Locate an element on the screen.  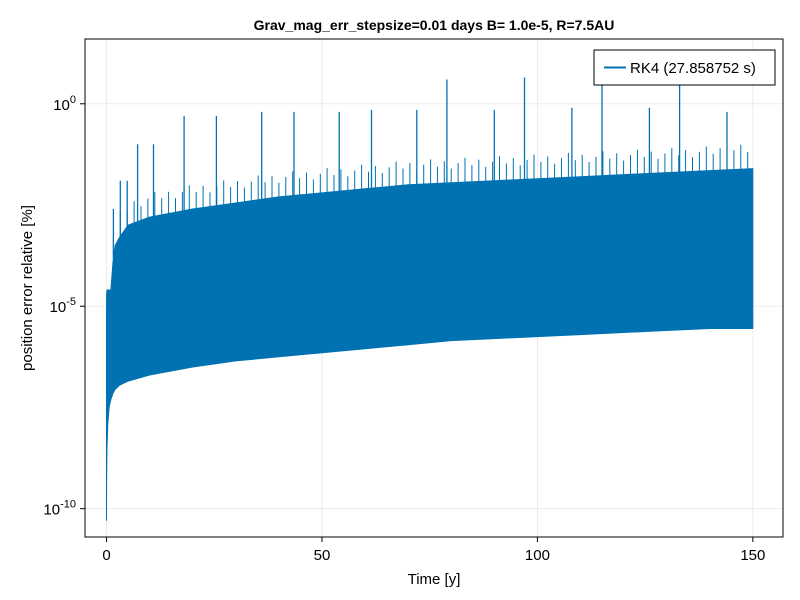
y-tick-label: 10⁻⁵ is located at coordinates (63, 306).